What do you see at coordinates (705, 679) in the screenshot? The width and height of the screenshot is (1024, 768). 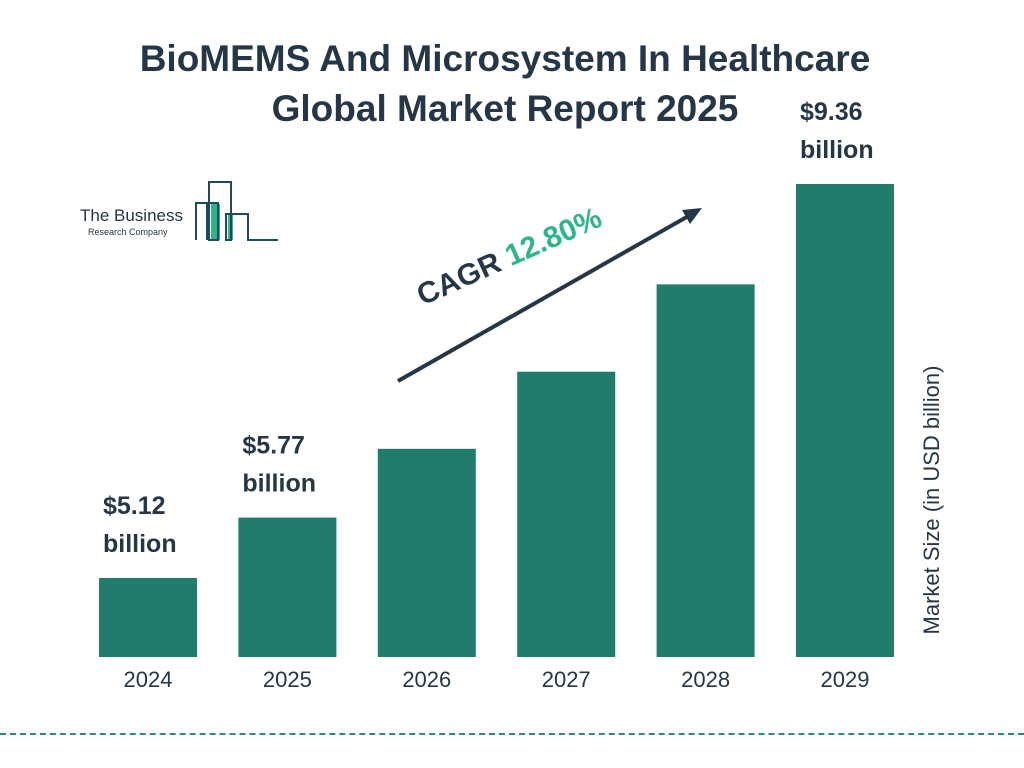 I see `x-tick-label: 2028` at bounding box center [705, 679].